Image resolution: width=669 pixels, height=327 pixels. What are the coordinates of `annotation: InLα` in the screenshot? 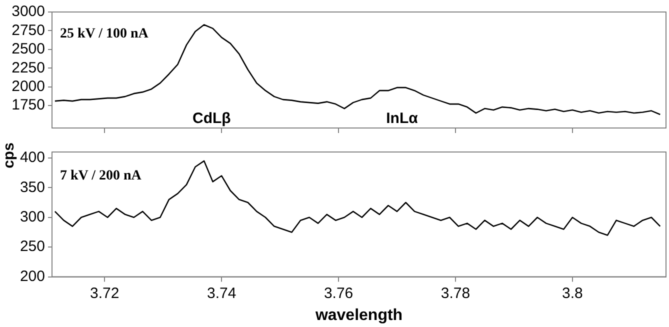 It's located at (402, 118).